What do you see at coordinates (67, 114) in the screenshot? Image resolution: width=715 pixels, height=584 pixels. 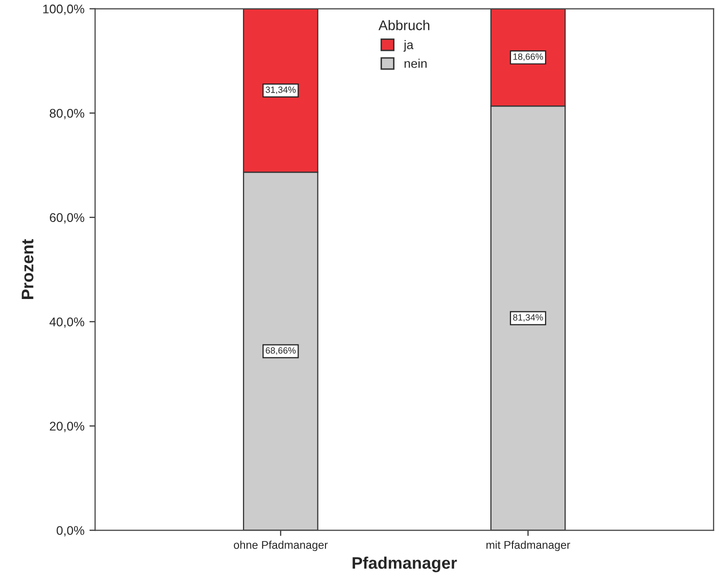 I see `y-tick-label: 80,0%` at bounding box center [67, 114].